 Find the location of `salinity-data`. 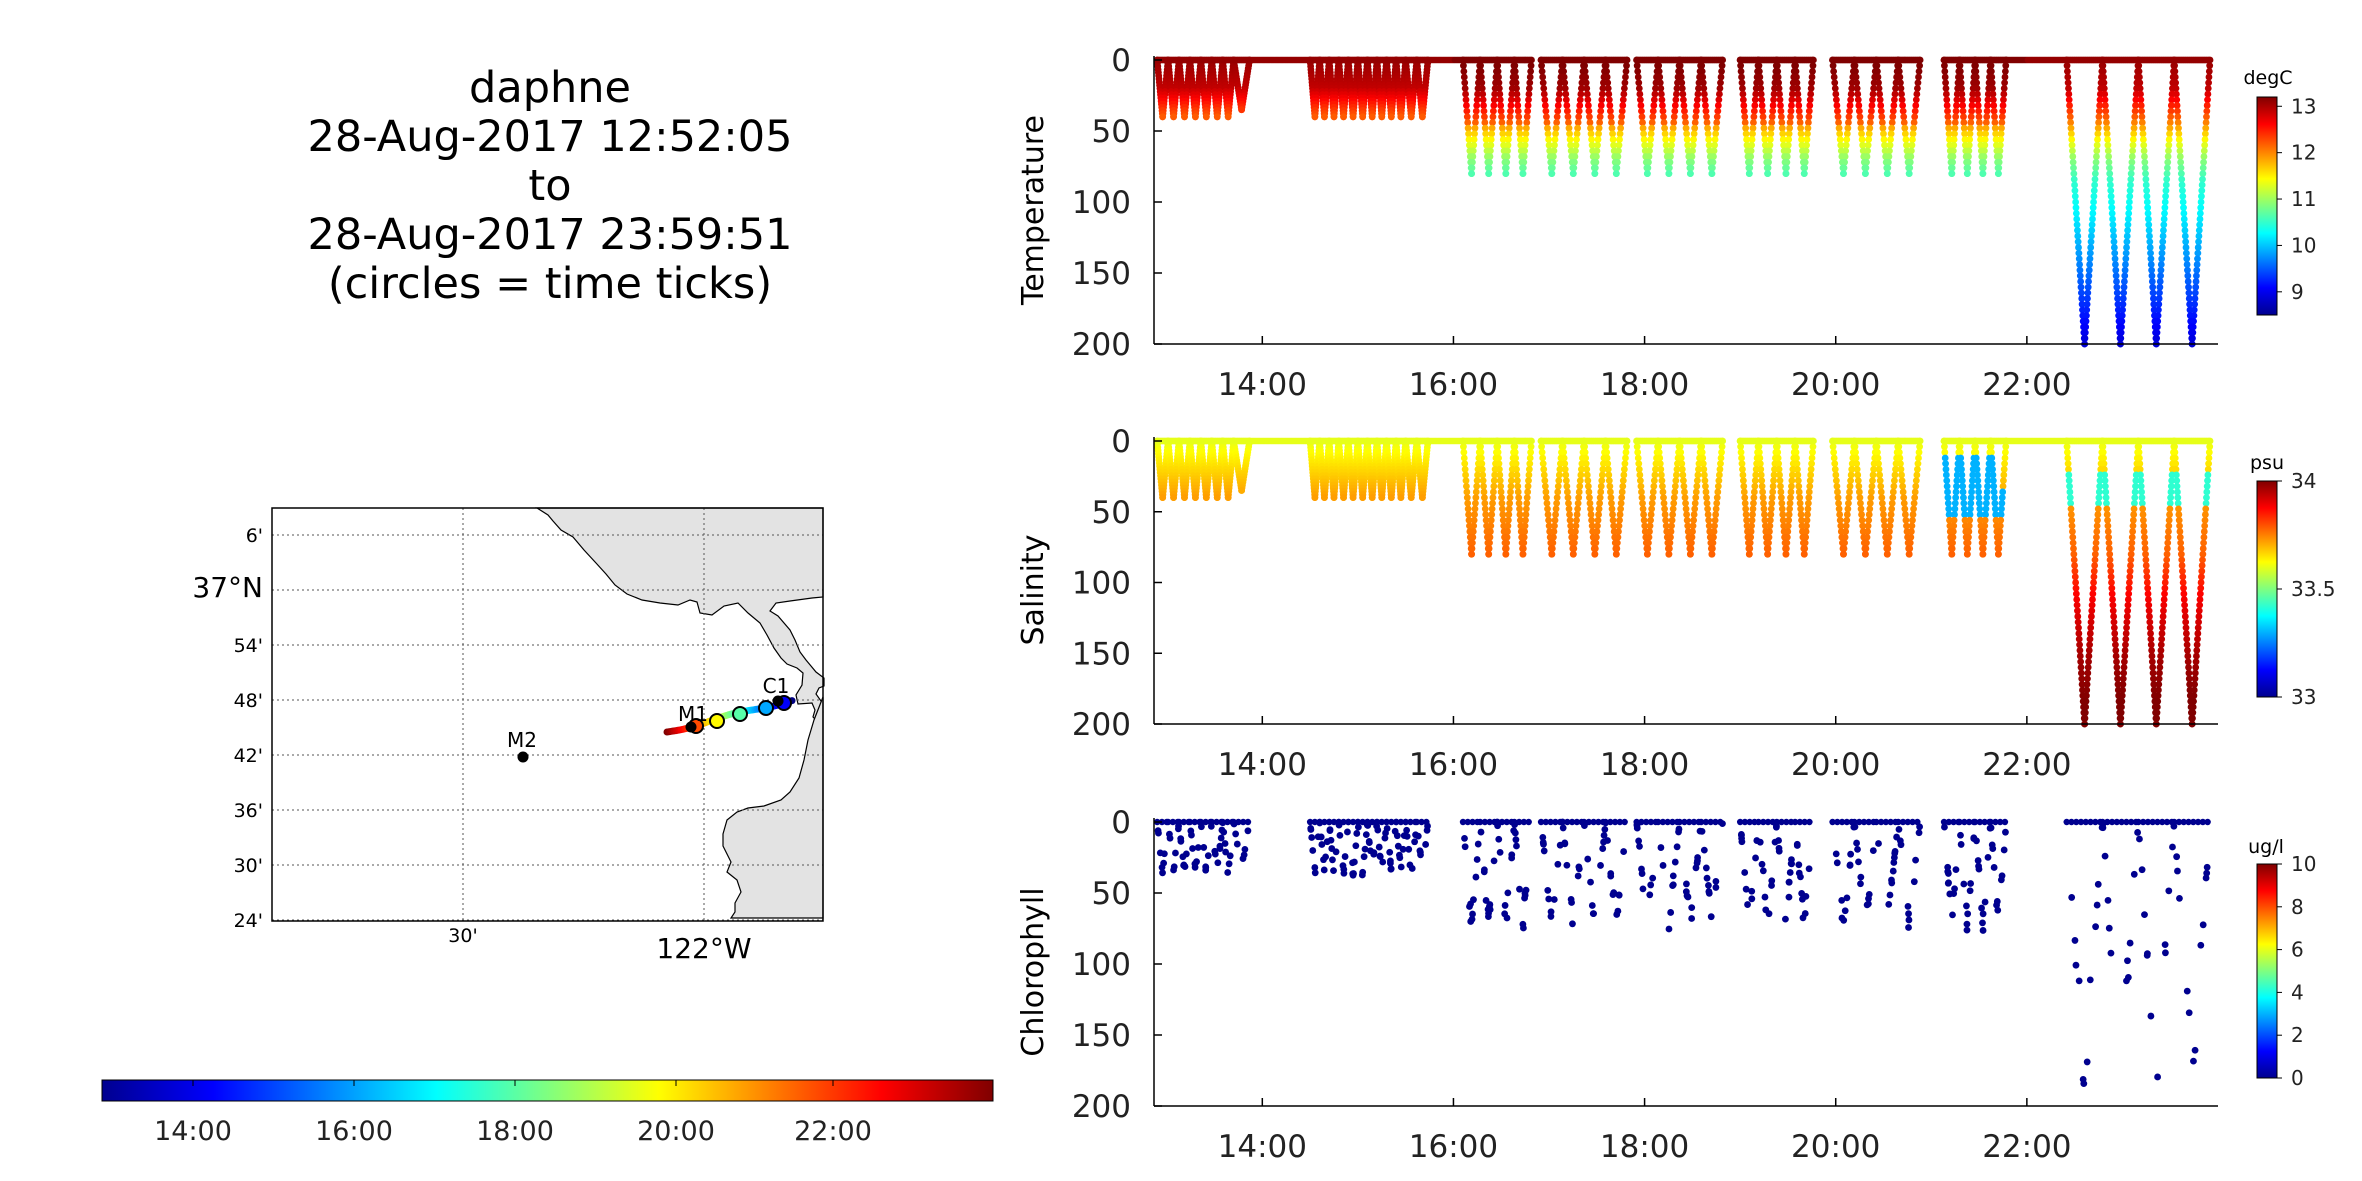

salinity-data is located at coordinates (1683, 582).